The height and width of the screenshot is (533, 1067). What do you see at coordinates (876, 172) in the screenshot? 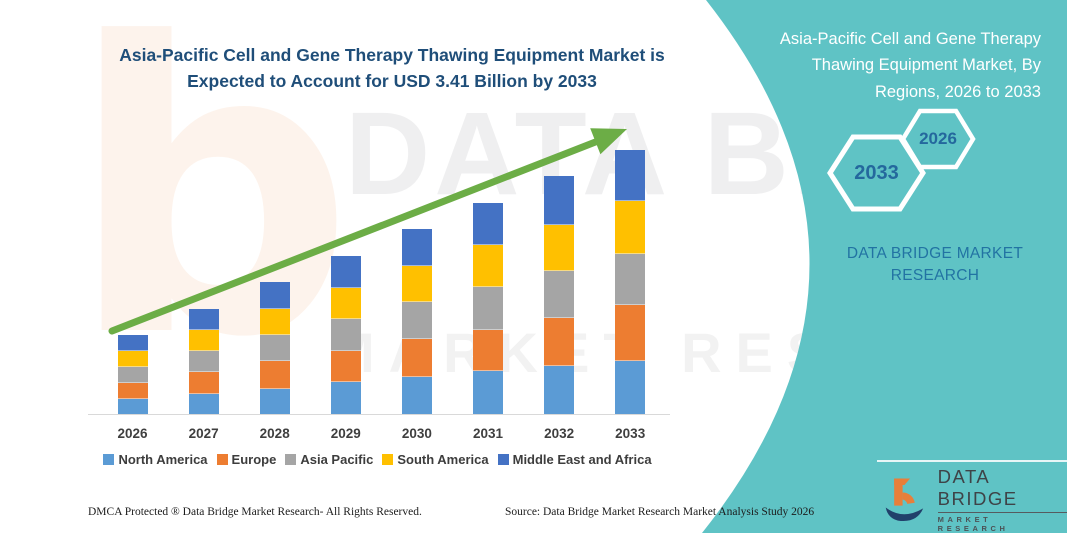
I see `hexagon-year-2033: 2033` at bounding box center [876, 172].